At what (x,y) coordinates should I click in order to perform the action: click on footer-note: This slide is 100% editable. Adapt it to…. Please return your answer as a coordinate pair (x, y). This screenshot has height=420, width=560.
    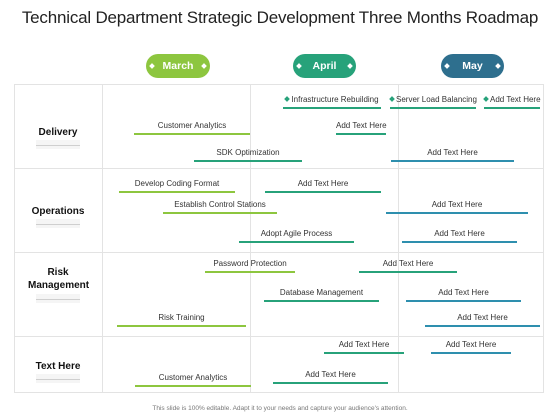
    Looking at the image, I should click on (280, 408).